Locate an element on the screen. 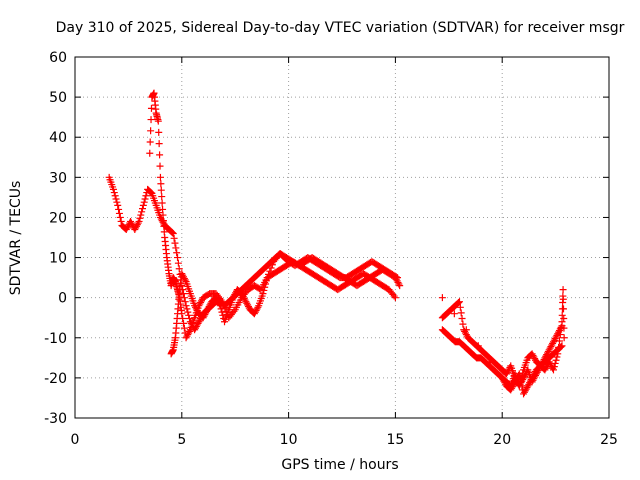 The image size is (640, 480). x-tick-label: 10 is located at coordinates (289, 440).